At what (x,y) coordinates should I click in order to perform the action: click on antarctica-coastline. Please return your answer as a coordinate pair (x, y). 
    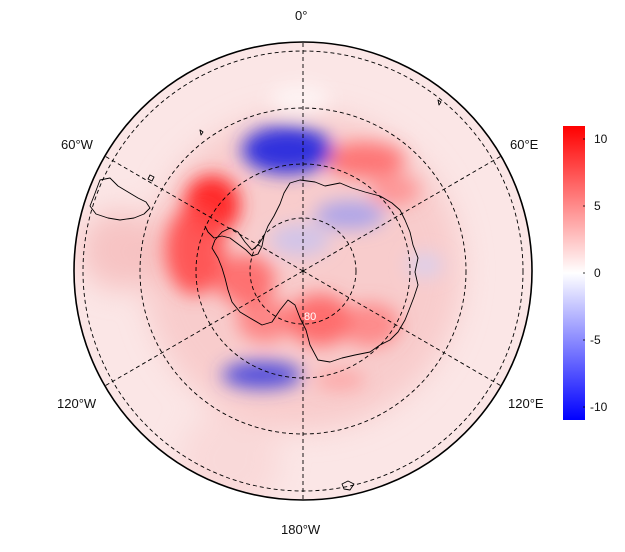
    Looking at the image, I should click on (315, 271).